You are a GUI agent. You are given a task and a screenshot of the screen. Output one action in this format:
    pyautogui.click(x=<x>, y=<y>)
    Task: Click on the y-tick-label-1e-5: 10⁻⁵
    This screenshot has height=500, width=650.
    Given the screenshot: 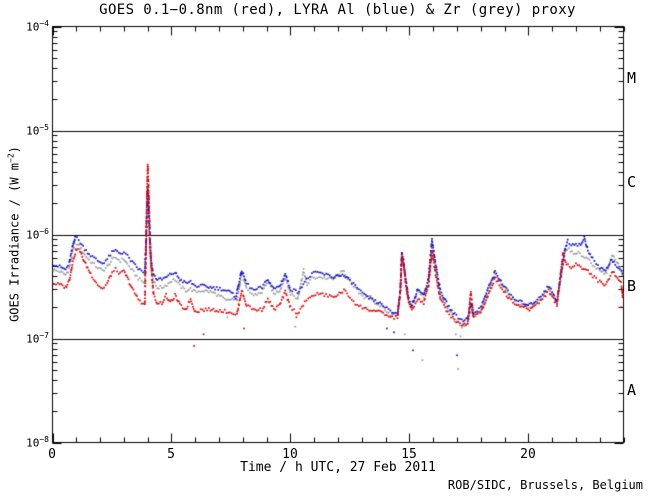 What is the action you would take?
    pyautogui.click(x=37, y=130)
    